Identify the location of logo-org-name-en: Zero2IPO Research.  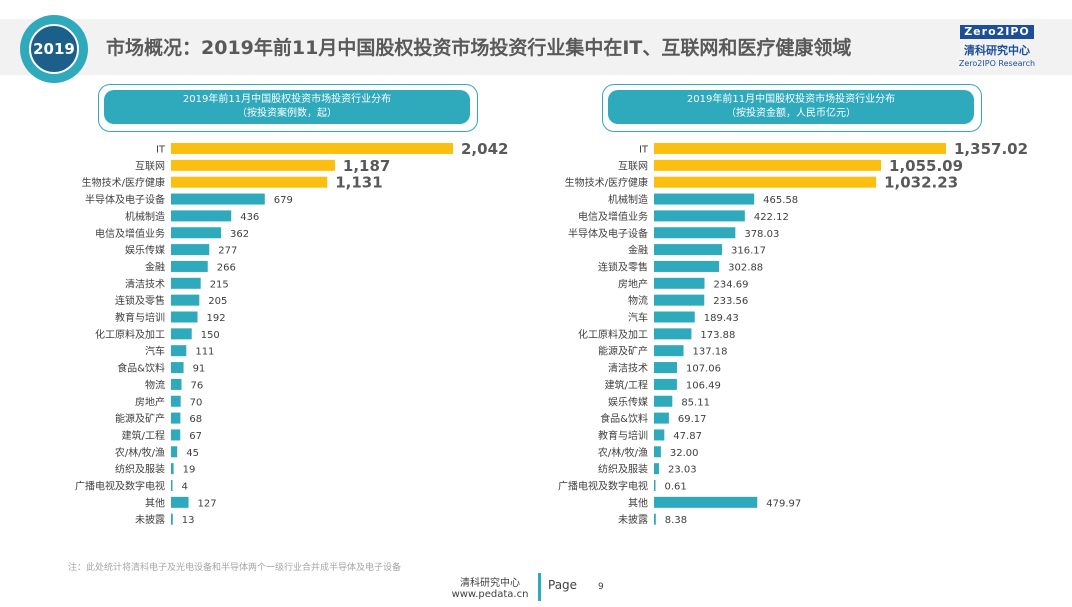
(997, 63).